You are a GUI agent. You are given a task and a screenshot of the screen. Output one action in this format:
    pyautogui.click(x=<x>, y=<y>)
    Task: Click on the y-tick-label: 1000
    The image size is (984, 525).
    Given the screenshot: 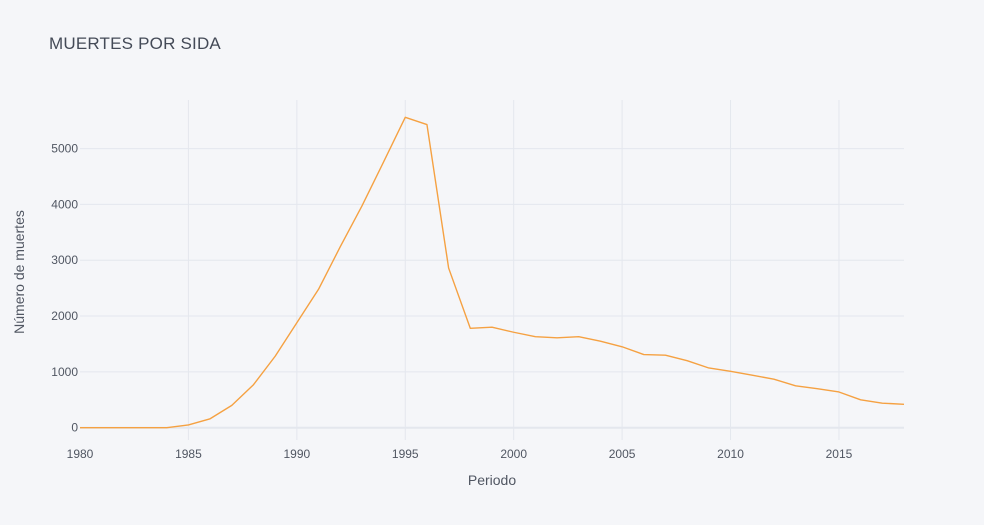 What is the action you would take?
    pyautogui.click(x=64, y=372)
    